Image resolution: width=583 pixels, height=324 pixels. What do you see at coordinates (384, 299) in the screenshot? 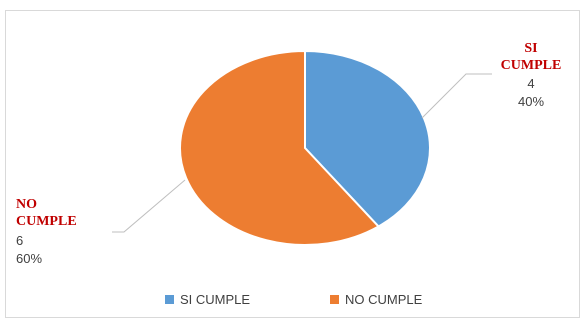
I see `legend-label-no-cumple: NO CUMPLE` at bounding box center [384, 299].